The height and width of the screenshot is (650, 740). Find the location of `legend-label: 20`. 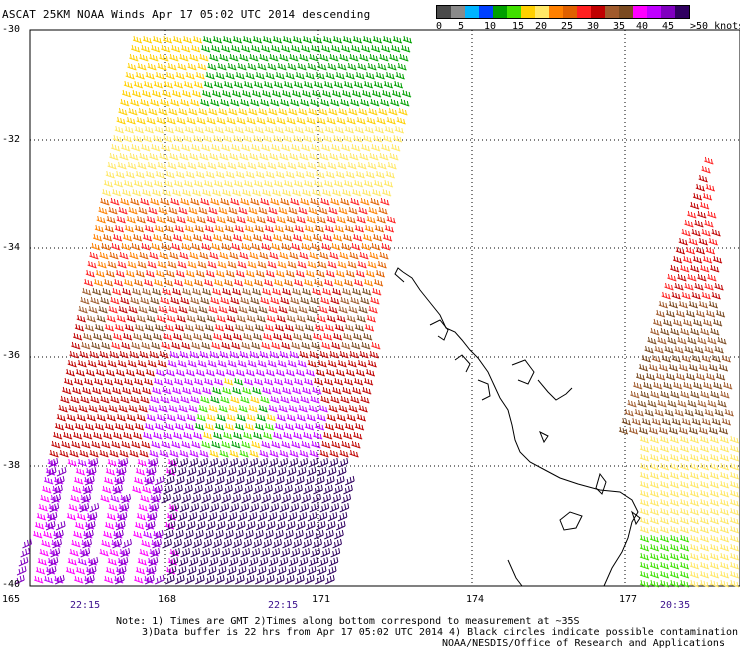

legend-label: 20 is located at coordinates (541, 26).